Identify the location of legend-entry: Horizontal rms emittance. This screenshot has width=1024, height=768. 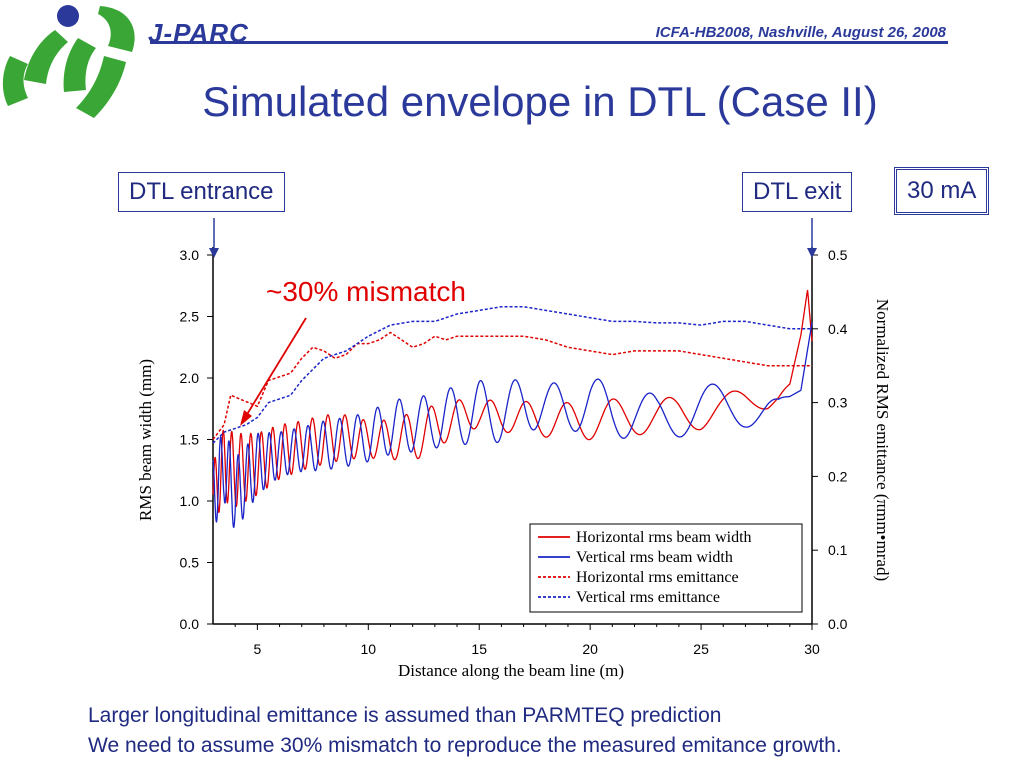
(657, 577).